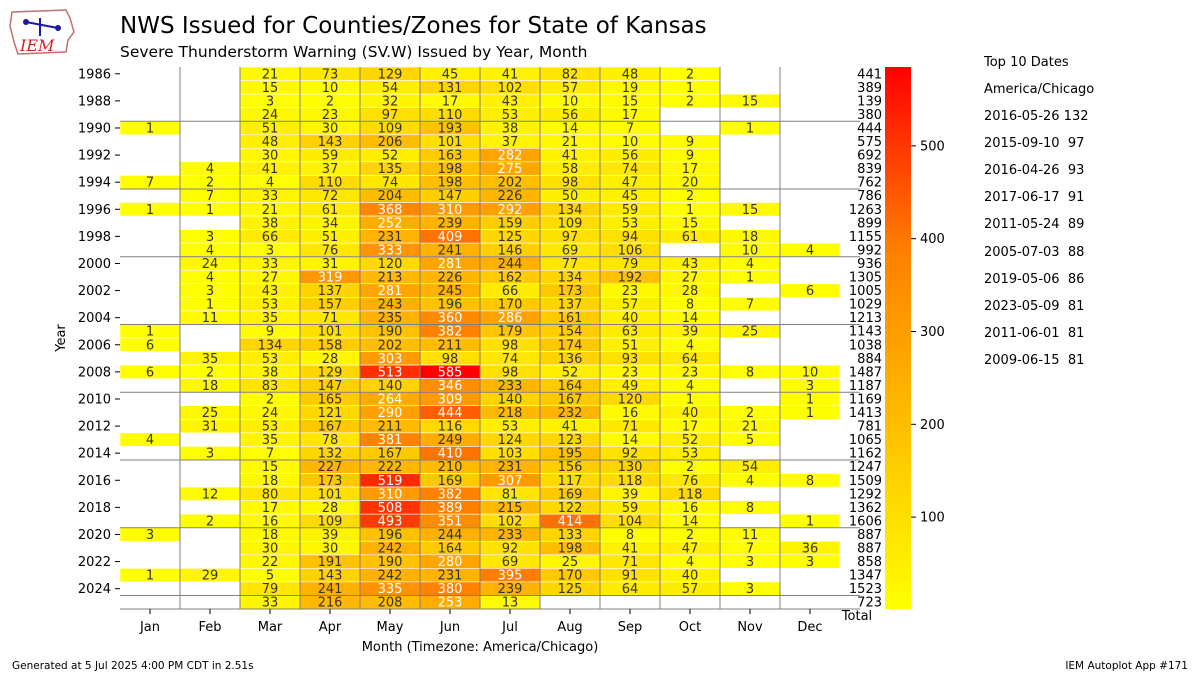 The image size is (1200, 675). What do you see at coordinates (630, 508) in the screenshot?
I see `cell-value: 59` at bounding box center [630, 508].